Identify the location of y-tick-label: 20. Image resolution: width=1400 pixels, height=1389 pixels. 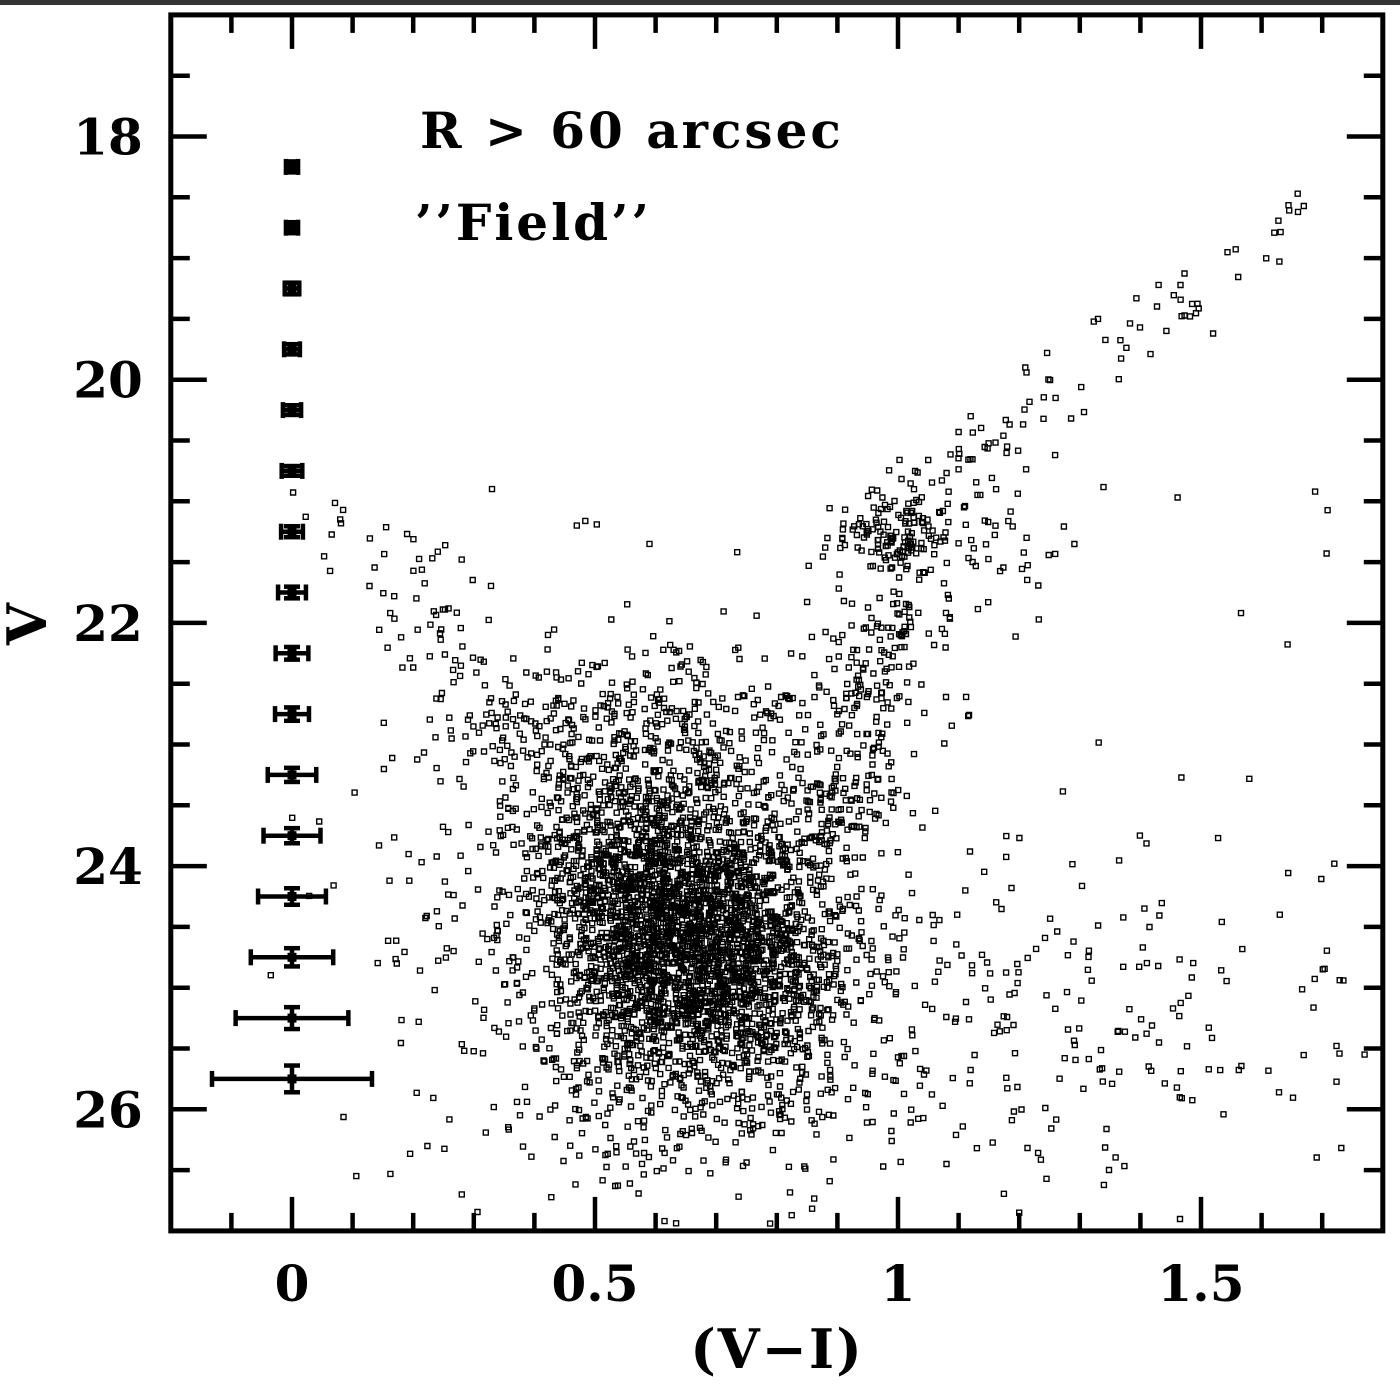
(108, 380).